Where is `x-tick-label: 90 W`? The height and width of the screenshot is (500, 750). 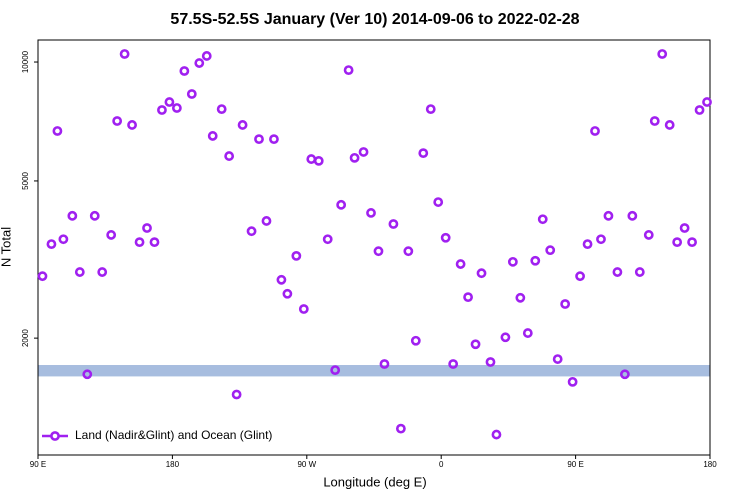
x-tick-label: 90 W is located at coordinates (306, 464).